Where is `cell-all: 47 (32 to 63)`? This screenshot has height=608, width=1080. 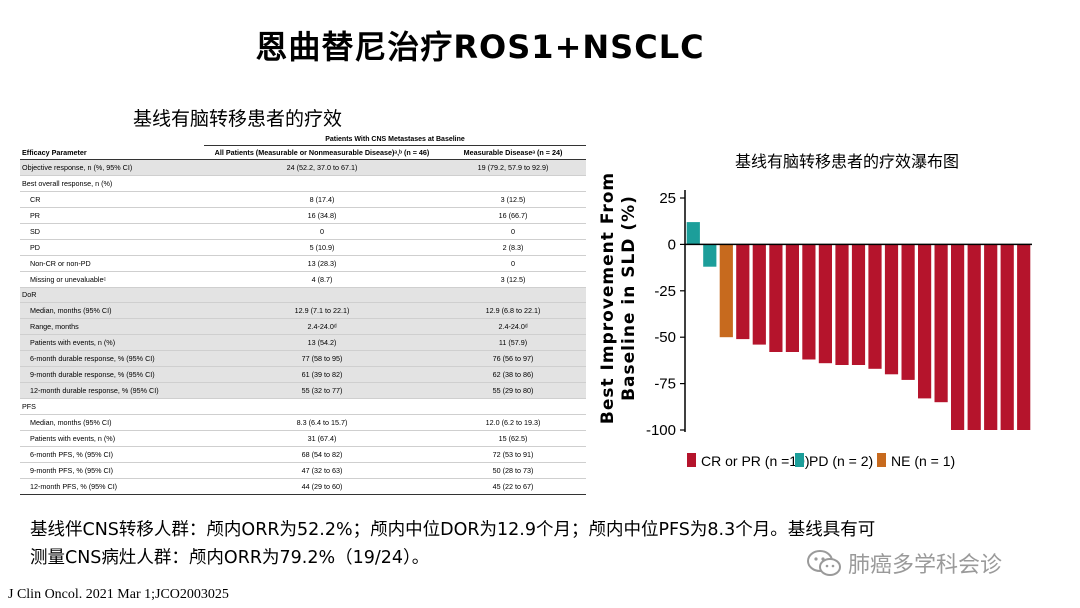
cell-all: 47 (32 to 63) is located at coordinates (322, 470).